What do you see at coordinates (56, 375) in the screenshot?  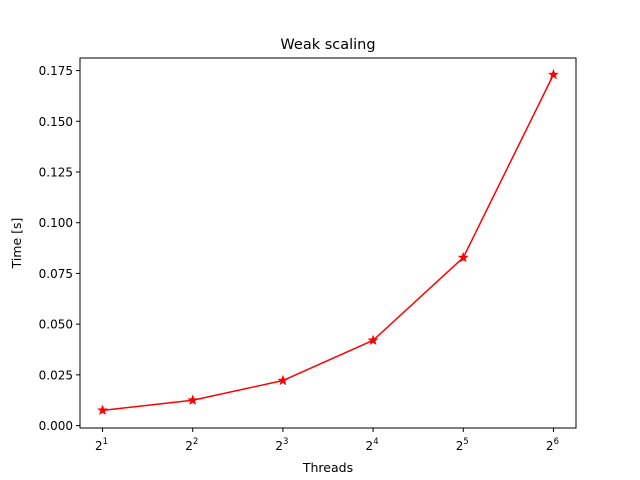 I see `y-tick-label: 0.025` at bounding box center [56, 375].